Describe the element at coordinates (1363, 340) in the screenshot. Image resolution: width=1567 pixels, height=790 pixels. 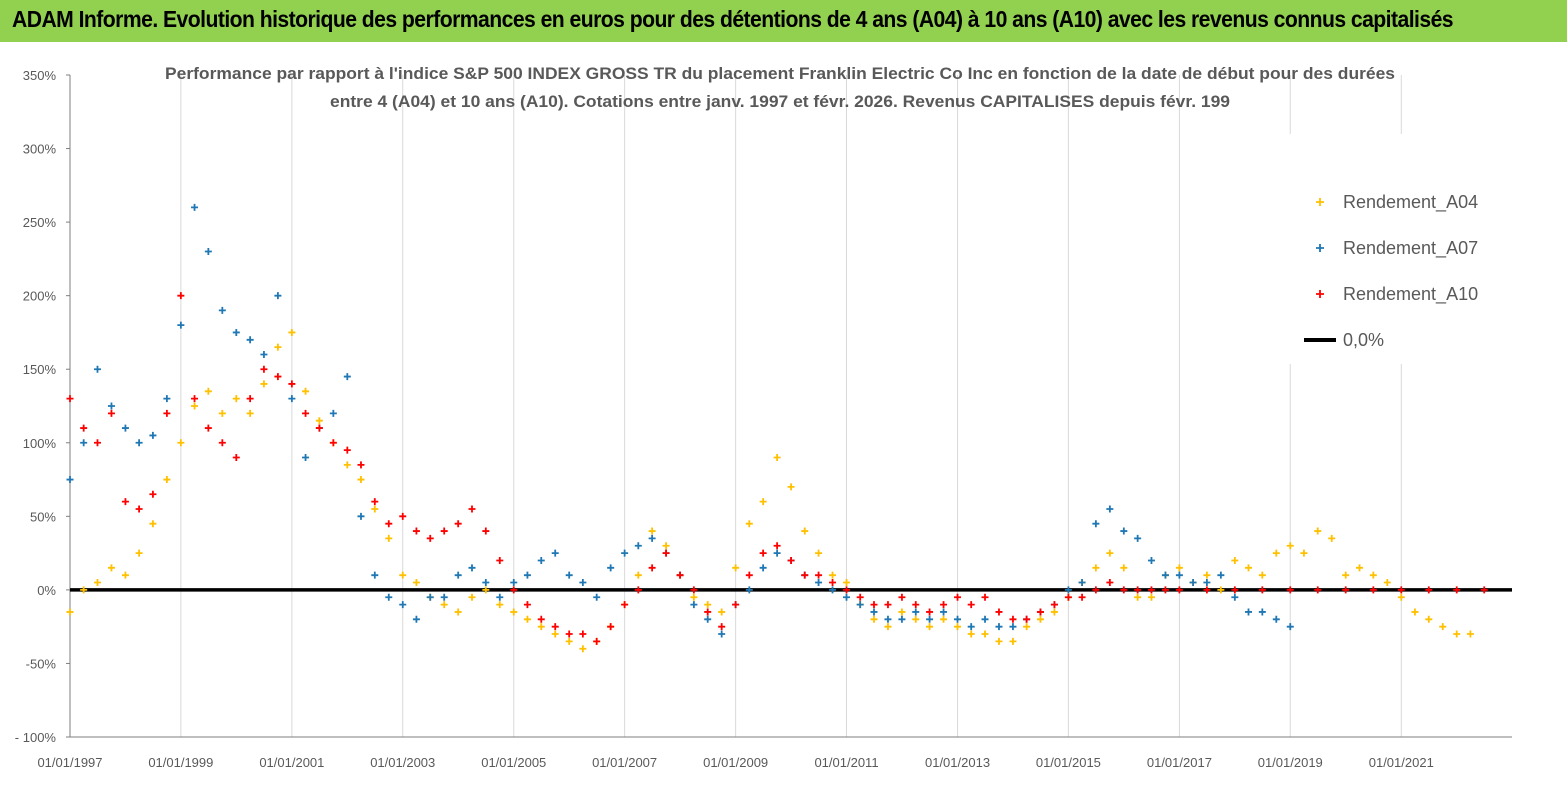
I see `legend-label: 0,0%` at that location.